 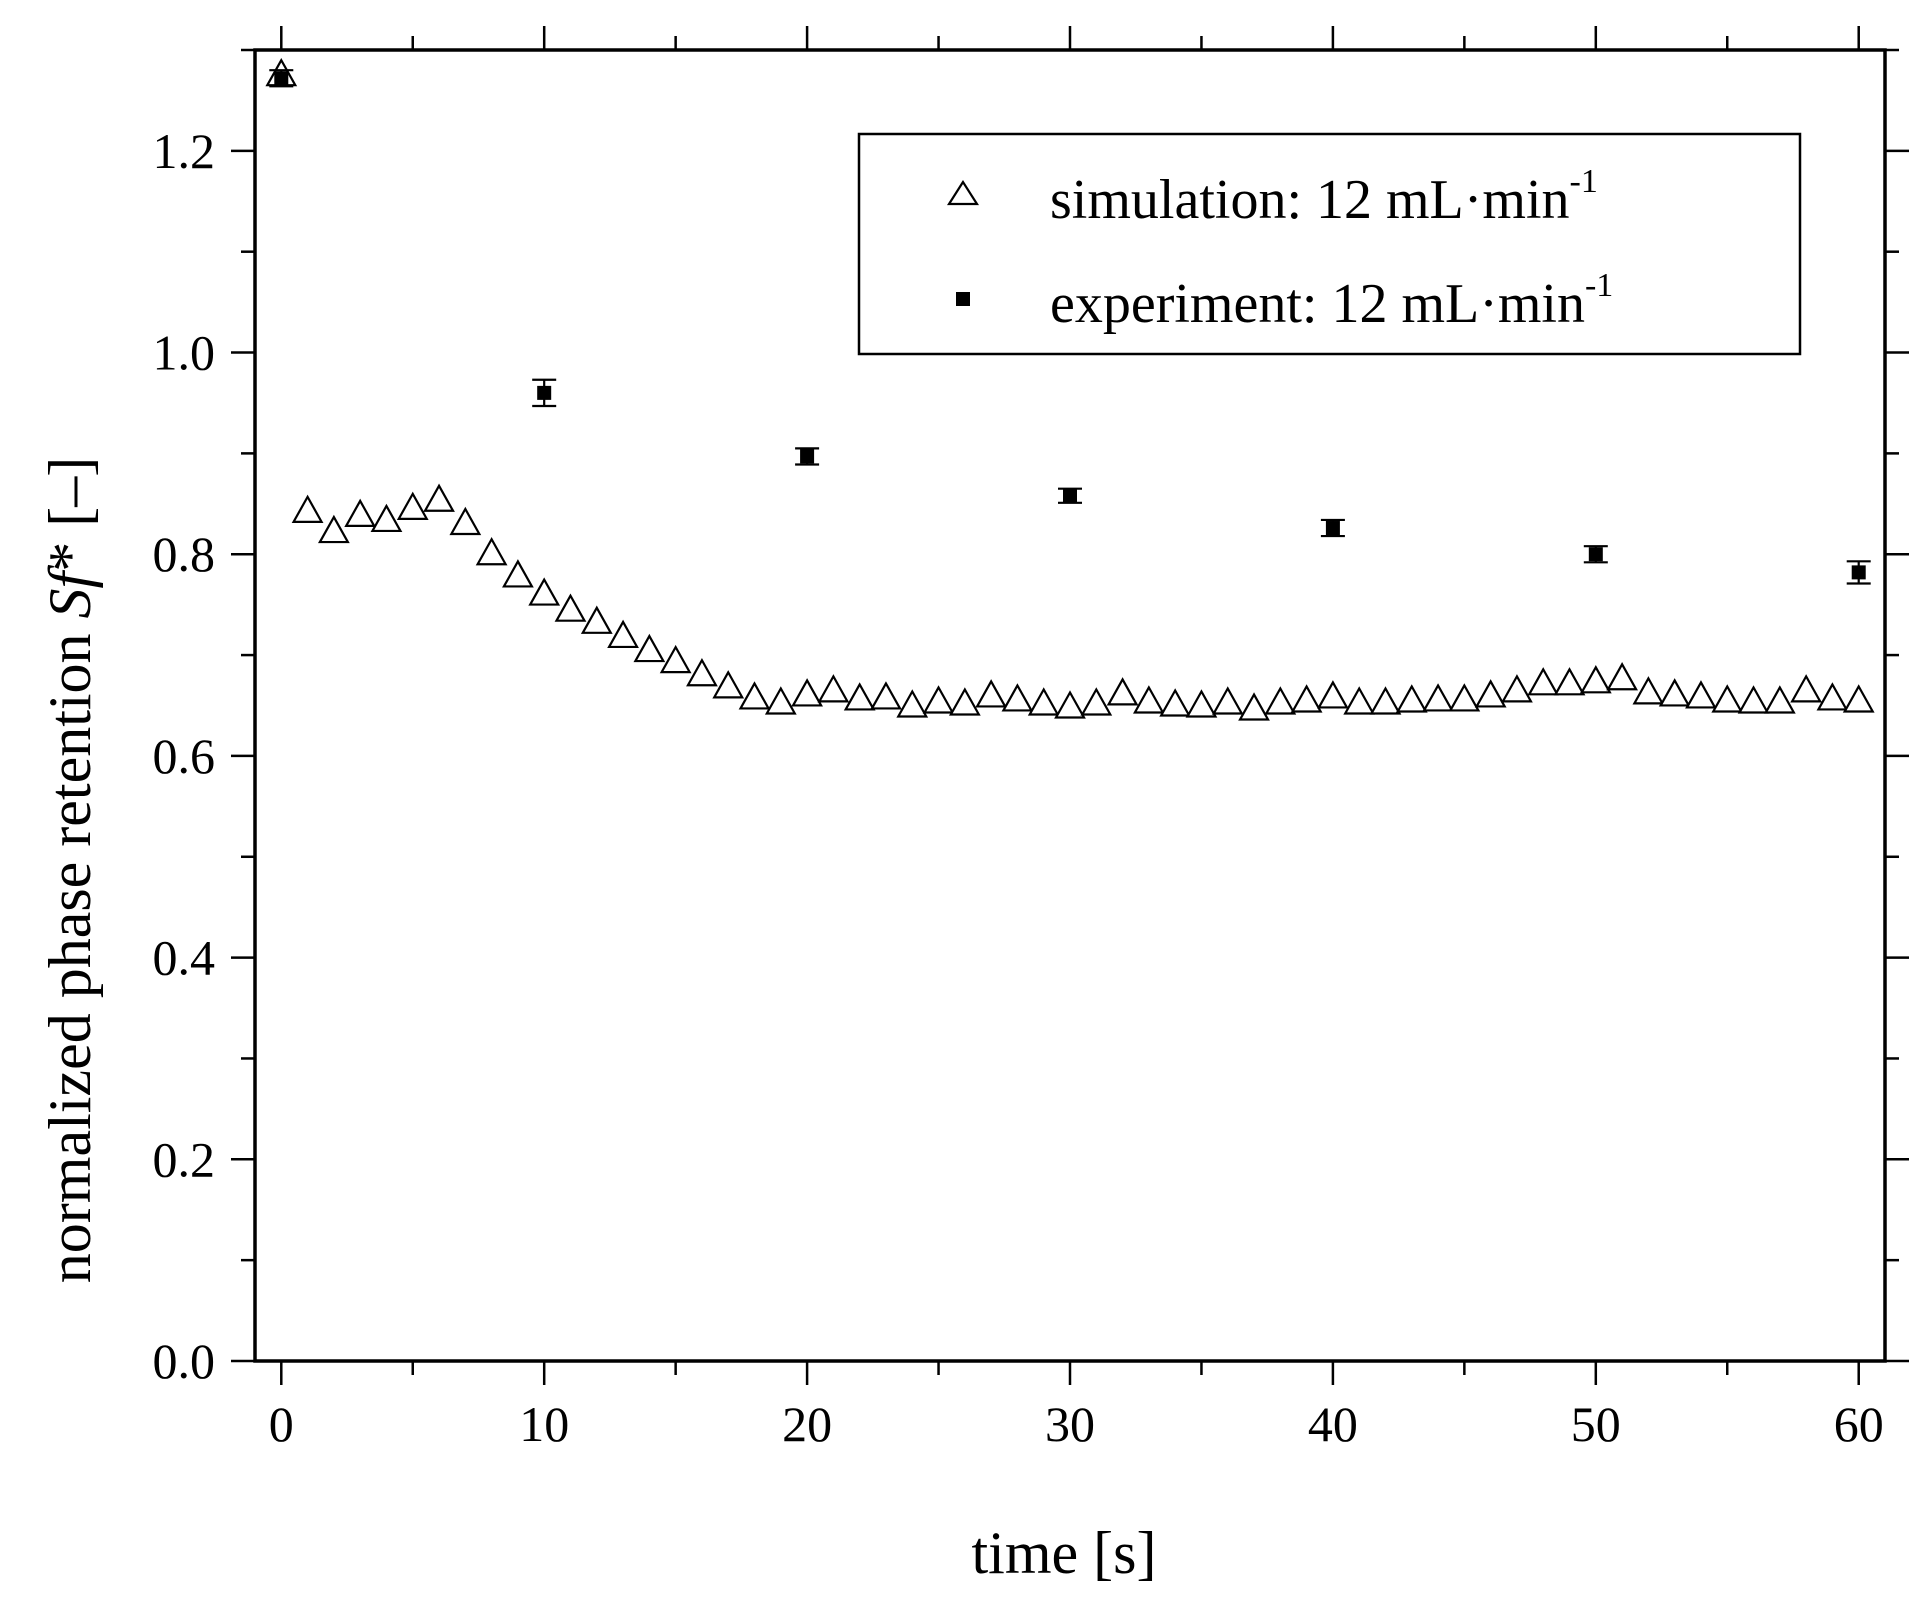 What do you see at coordinates (70, 591) in the screenshot?
I see `y-axis-label-symbol: Sf` at bounding box center [70, 591].